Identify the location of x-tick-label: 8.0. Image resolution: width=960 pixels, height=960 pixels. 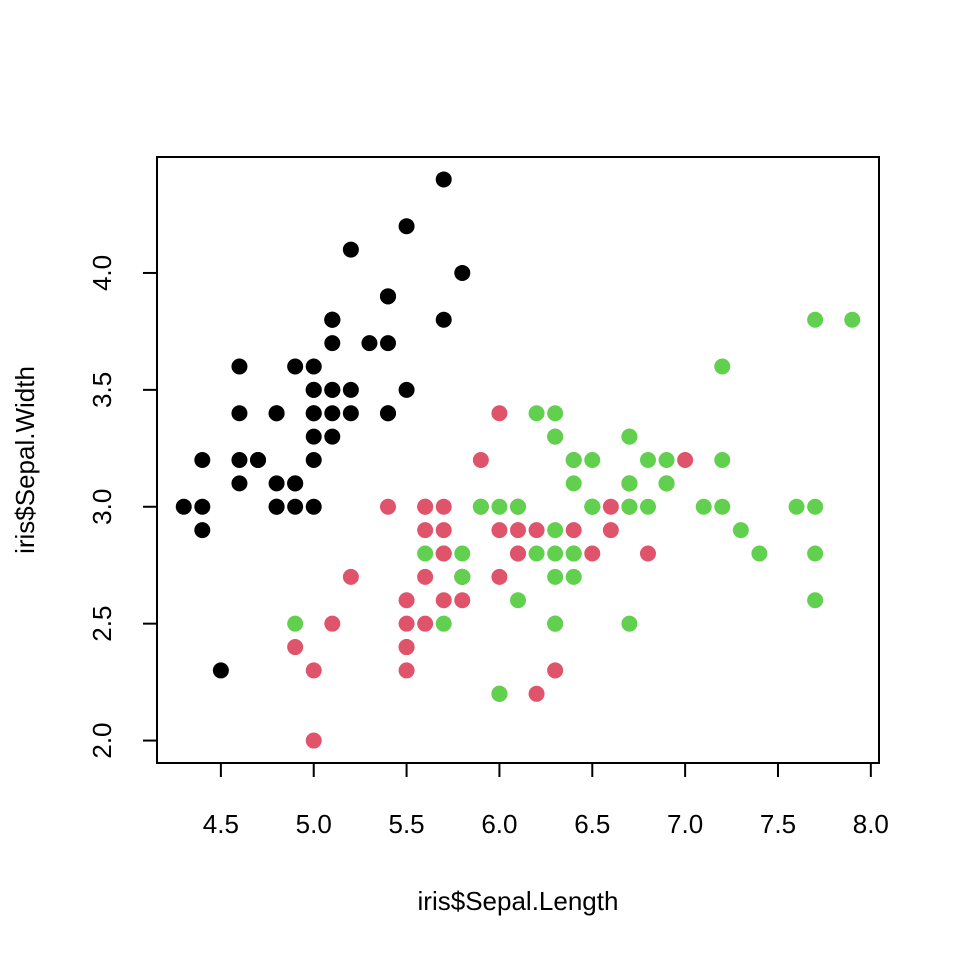
(871, 824).